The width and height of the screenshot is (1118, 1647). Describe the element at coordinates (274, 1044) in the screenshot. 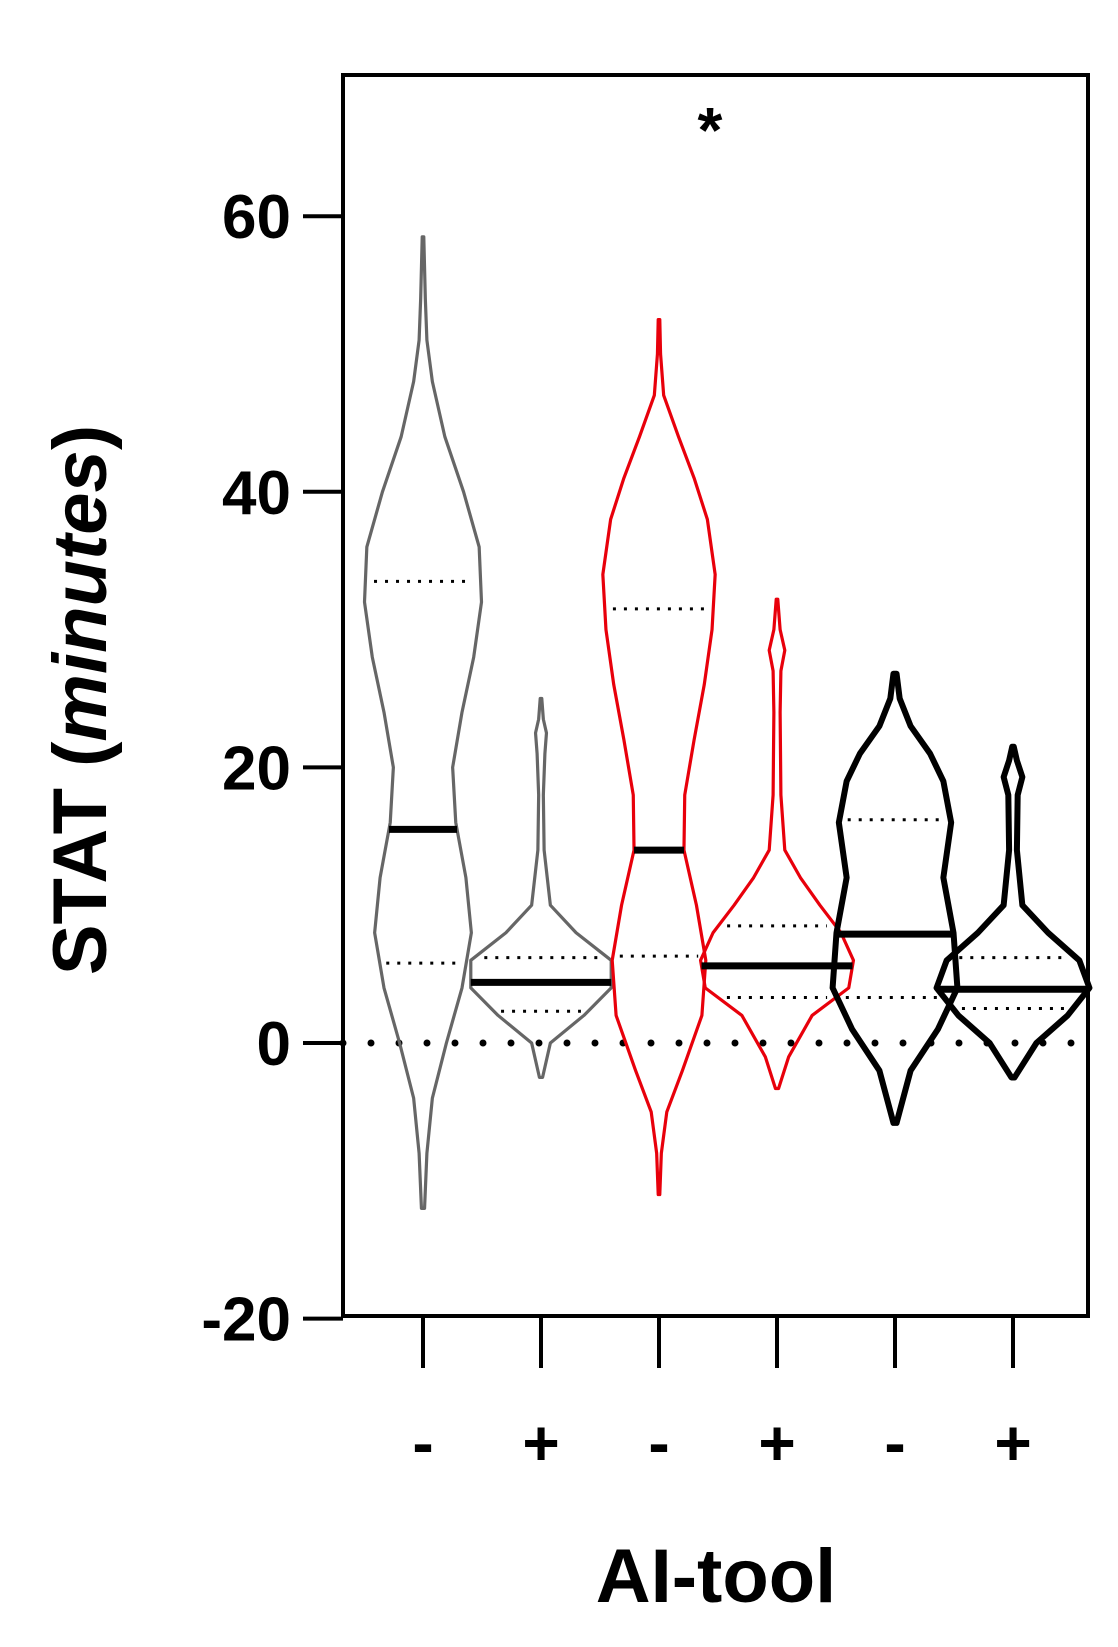

I see `y-tick-label-0: 0` at that location.